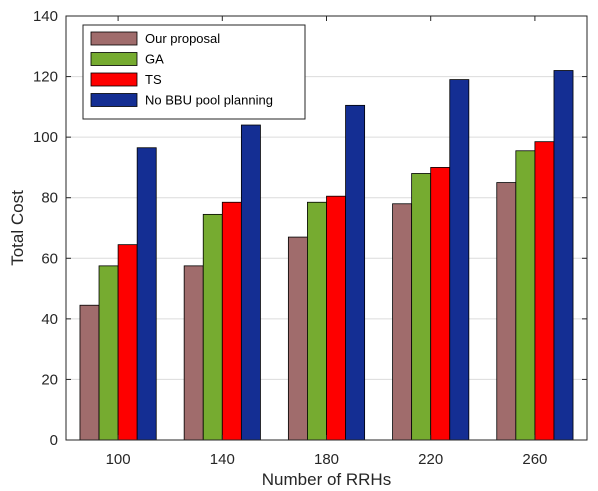  I want to click on legend-label: TS, so click(153, 79).